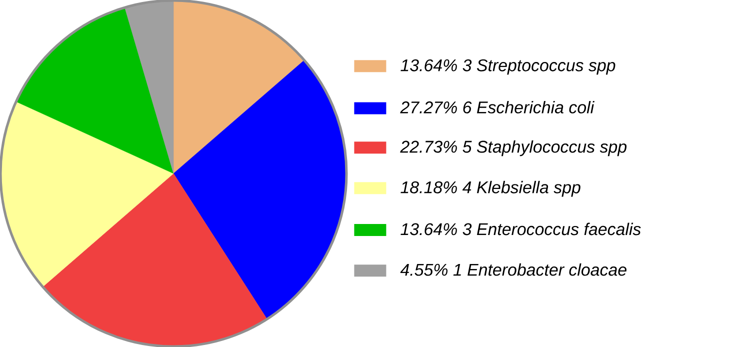  What do you see at coordinates (520, 229) in the screenshot?
I see `legend-label: 13.64% 3 Enterococcus faecalis` at bounding box center [520, 229].